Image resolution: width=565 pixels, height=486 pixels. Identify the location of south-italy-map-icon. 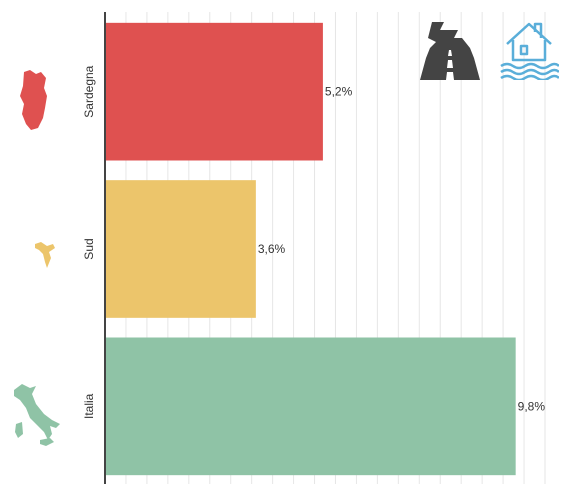
(45, 255).